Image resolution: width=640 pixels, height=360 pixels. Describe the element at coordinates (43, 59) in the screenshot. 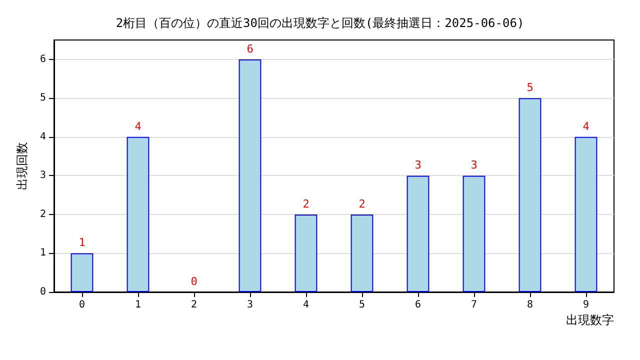

I see `y-tick-label: 6` at that location.